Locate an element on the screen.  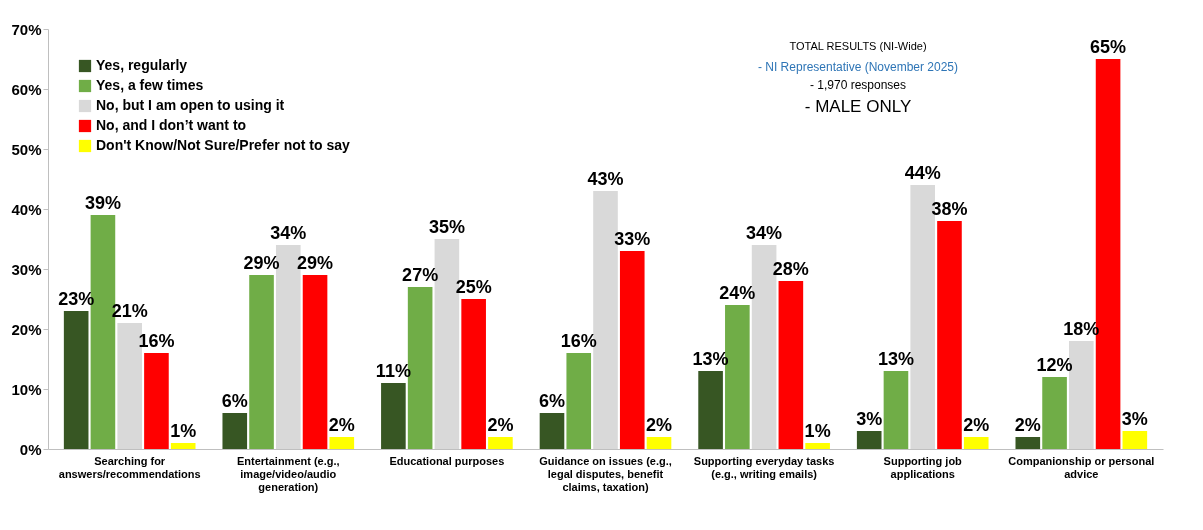
data-label: 12% is located at coordinates (1054, 365).